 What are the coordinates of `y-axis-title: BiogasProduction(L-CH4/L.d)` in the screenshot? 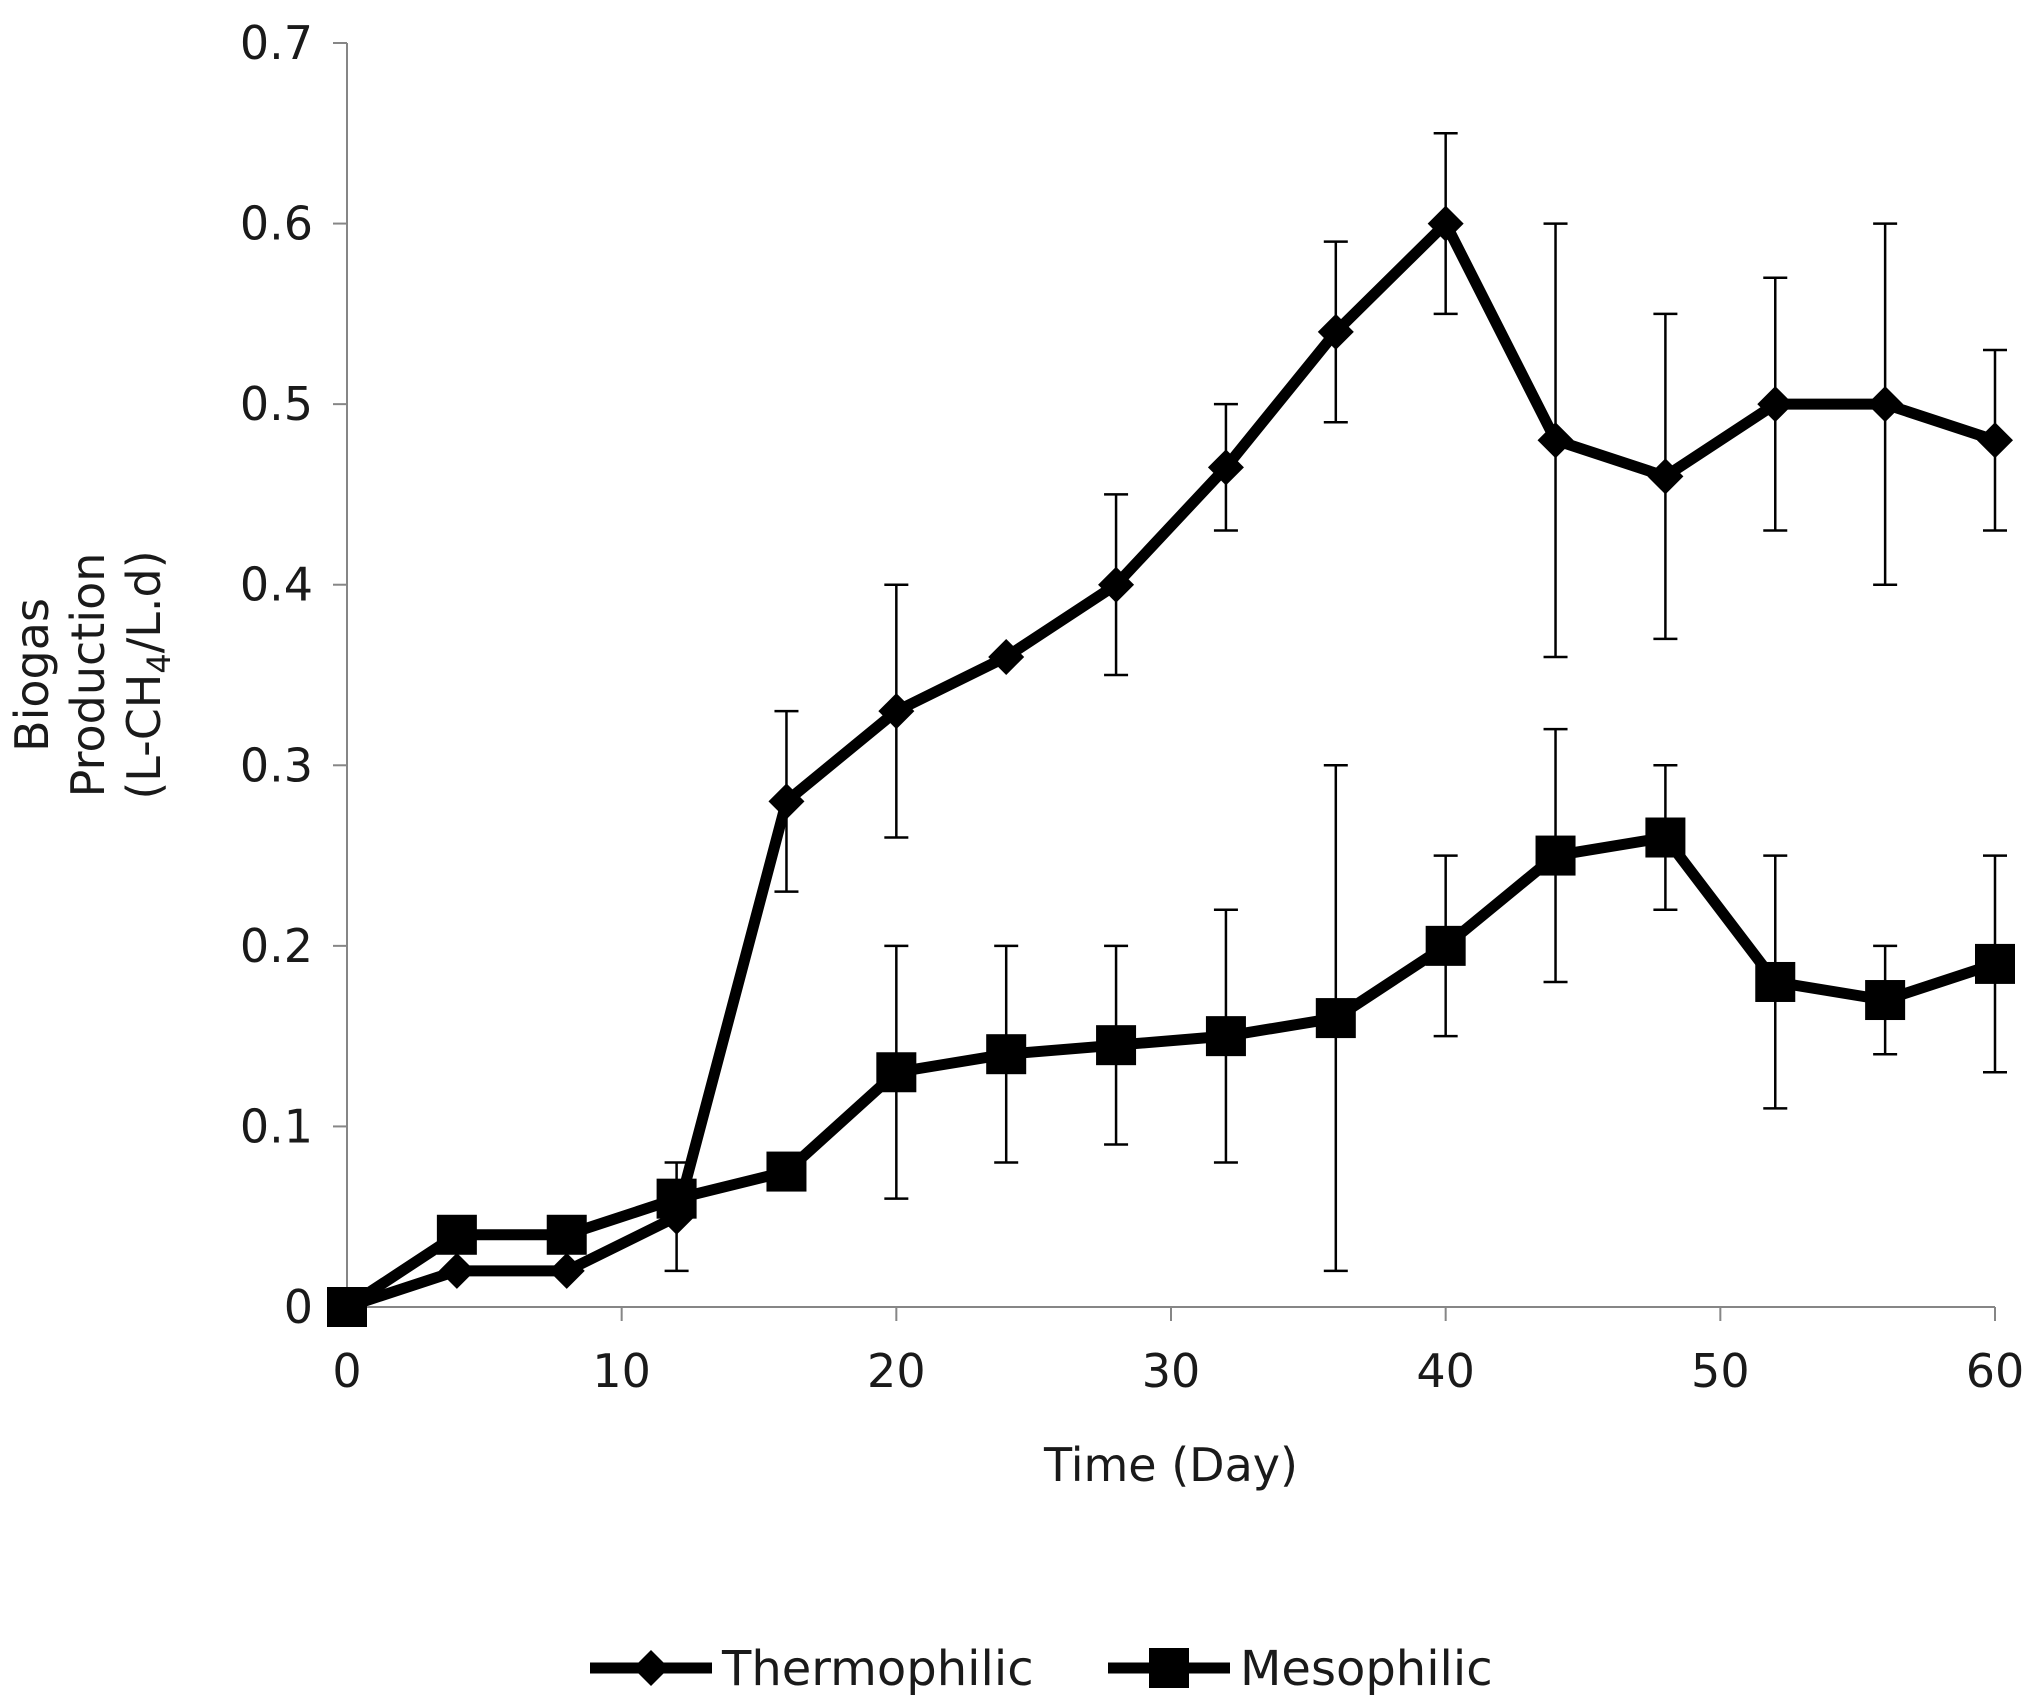 It's located at (91, 674).